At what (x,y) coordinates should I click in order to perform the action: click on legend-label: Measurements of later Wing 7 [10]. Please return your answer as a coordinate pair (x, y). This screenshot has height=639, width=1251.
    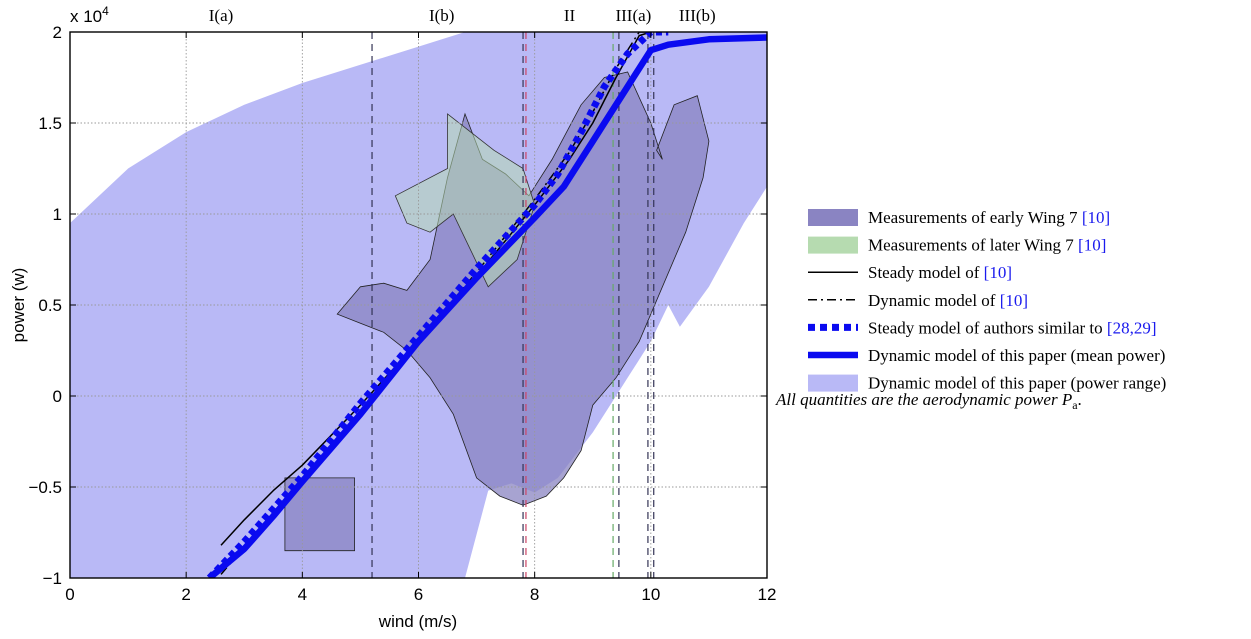
    Looking at the image, I should click on (987, 245).